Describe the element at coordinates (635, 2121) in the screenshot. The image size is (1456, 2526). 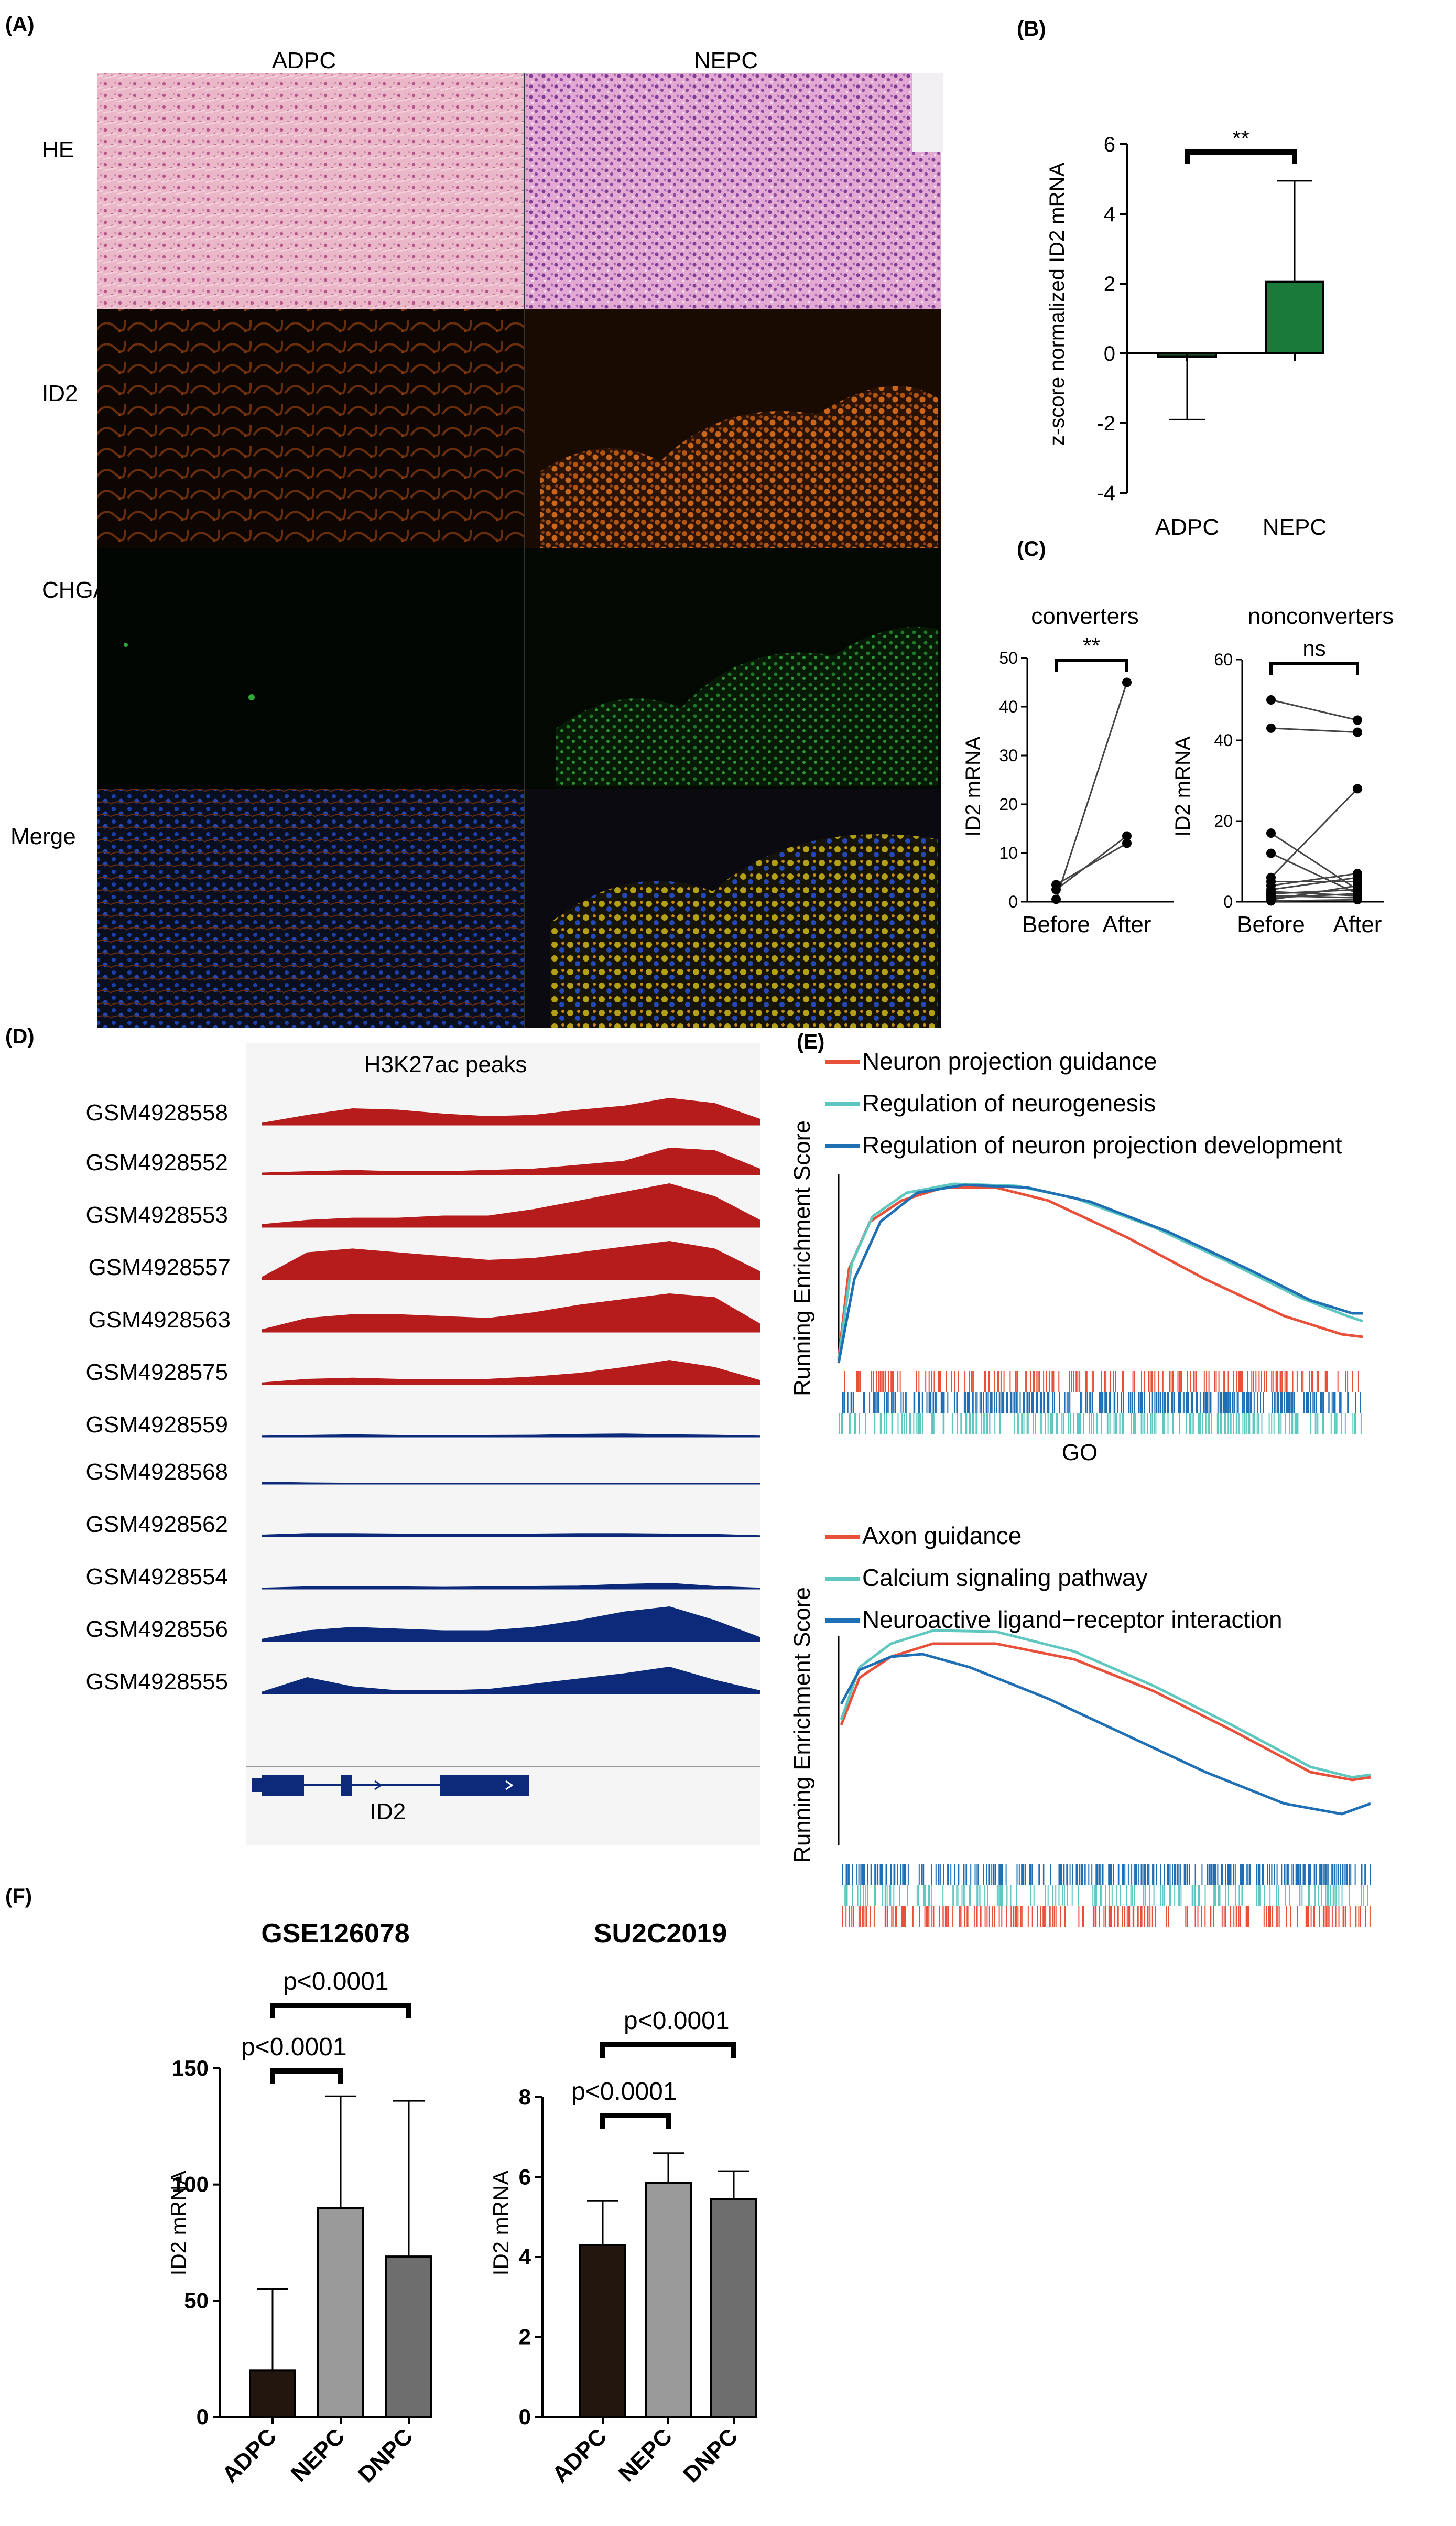
I see `comparison-bracket` at that location.